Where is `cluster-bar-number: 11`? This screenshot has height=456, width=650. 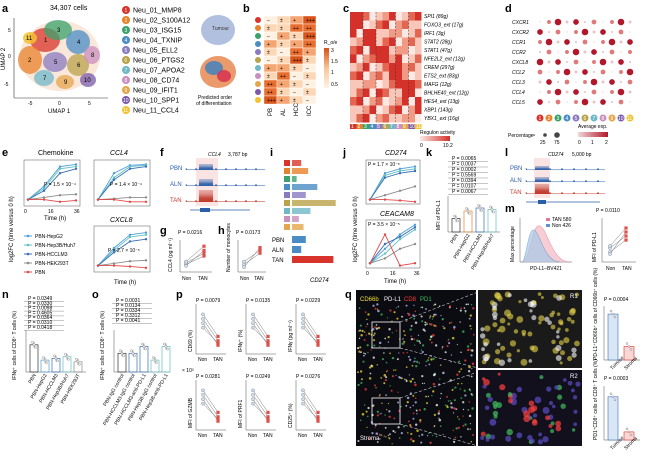 cluster-bar-number: 11 is located at coordinates (418, 127).